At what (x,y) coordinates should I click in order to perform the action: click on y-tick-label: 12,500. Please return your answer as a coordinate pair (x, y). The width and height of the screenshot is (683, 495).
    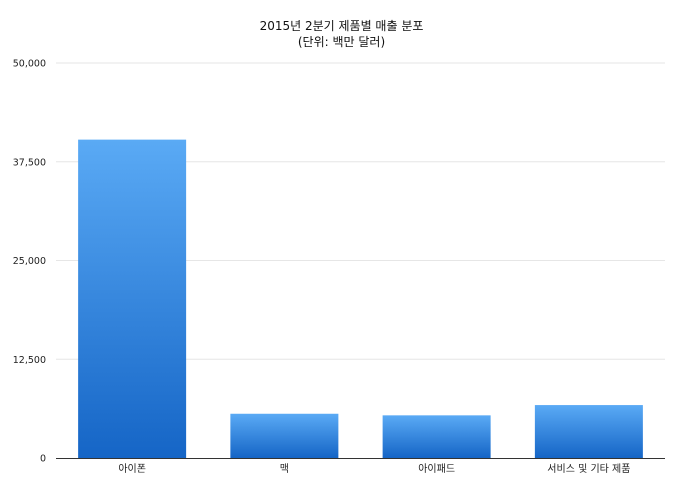
    Looking at the image, I should click on (29, 360).